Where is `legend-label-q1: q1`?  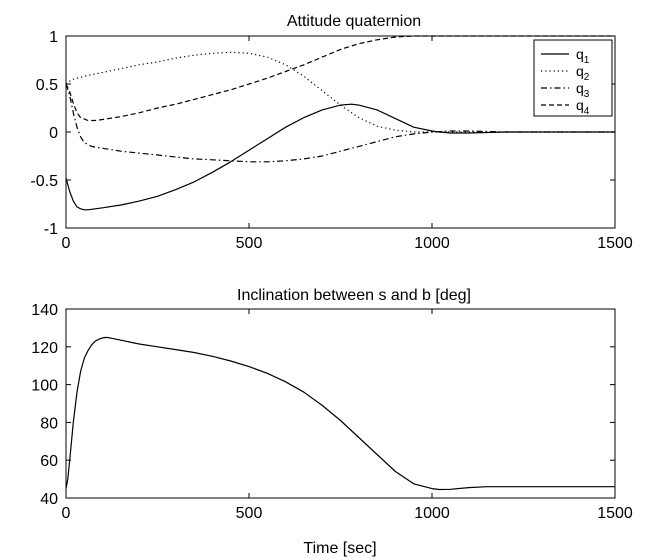 legend-label-q1: q1 is located at coordinates (583, 56).